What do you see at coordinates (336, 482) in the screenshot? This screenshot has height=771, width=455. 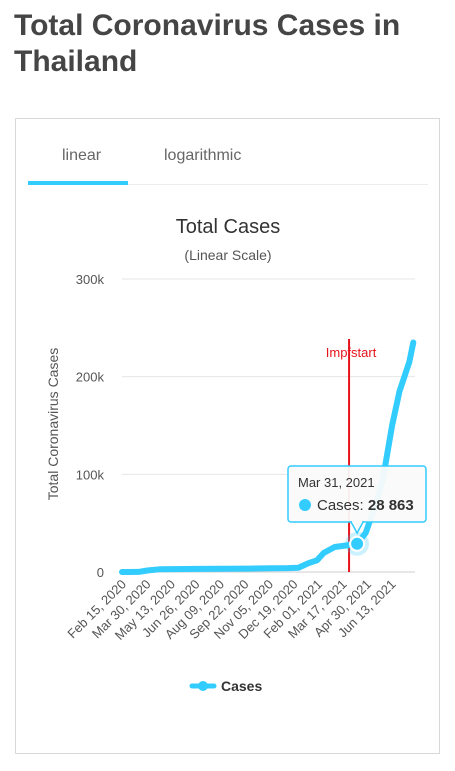 I see `tooltip-date: Mar 31, 2021` at bounding box center [336, 482].